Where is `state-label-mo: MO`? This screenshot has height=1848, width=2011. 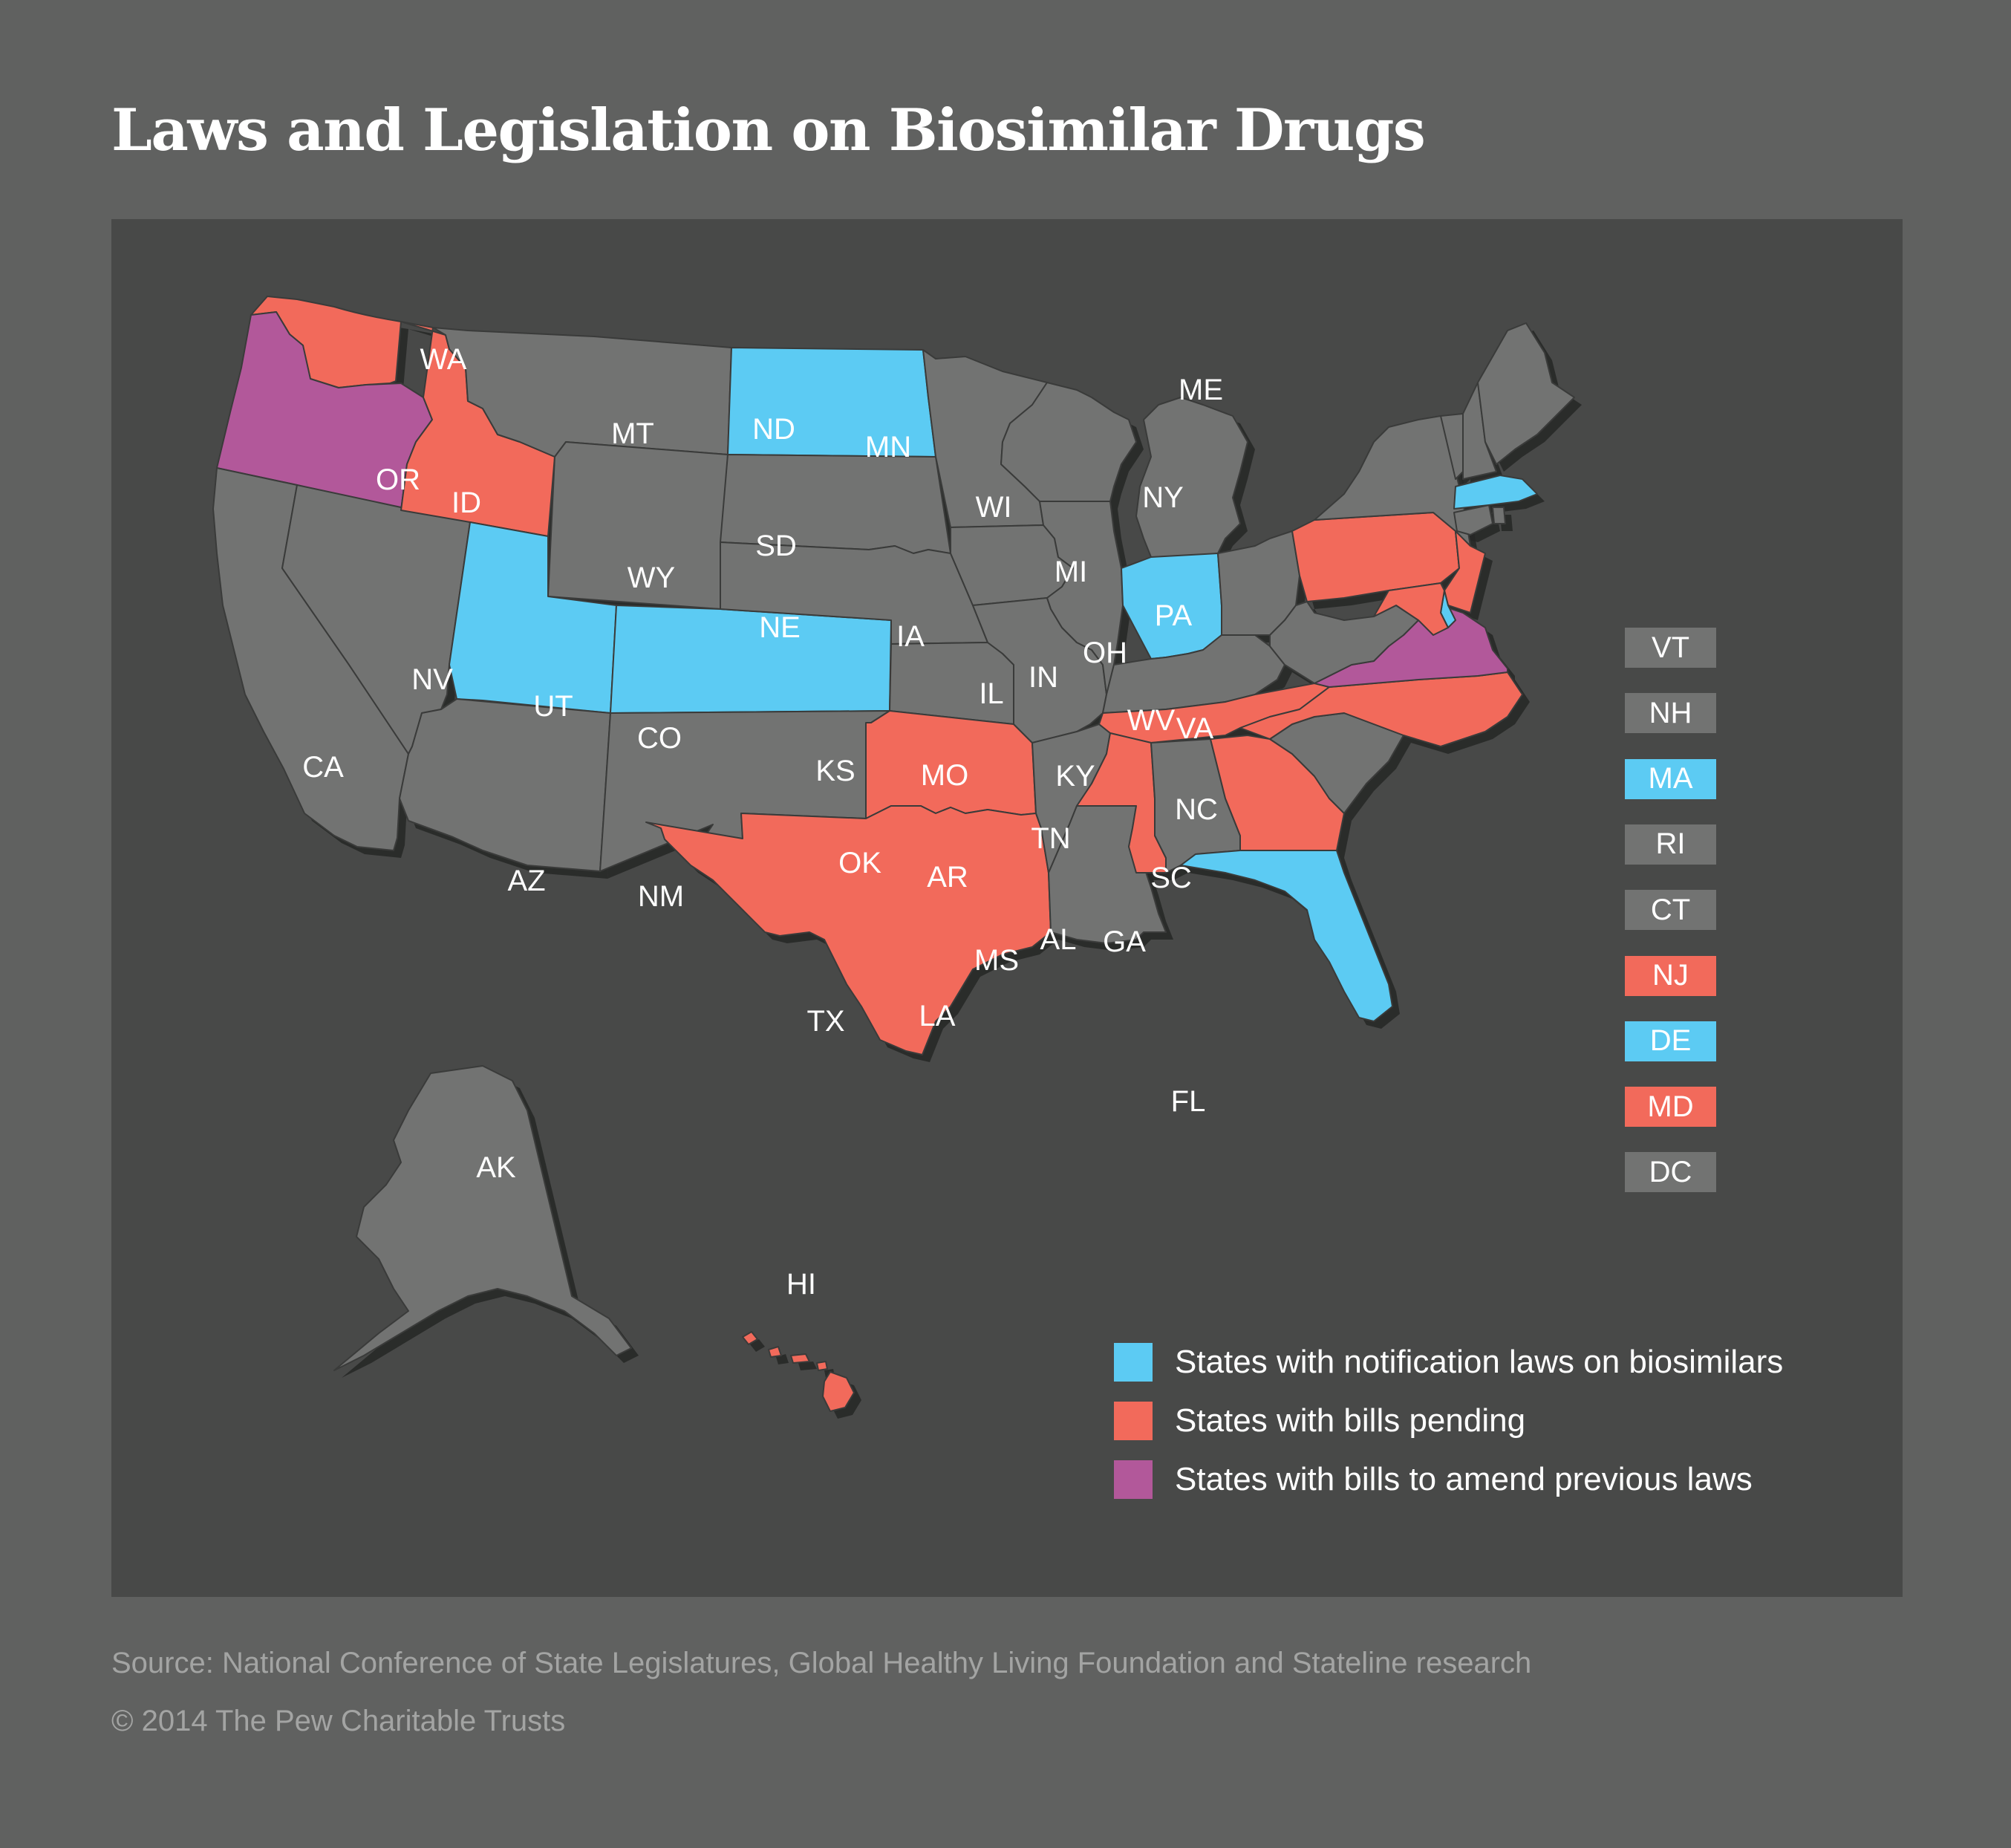 state-label-mo: MO is located at coordinates (945, 776).